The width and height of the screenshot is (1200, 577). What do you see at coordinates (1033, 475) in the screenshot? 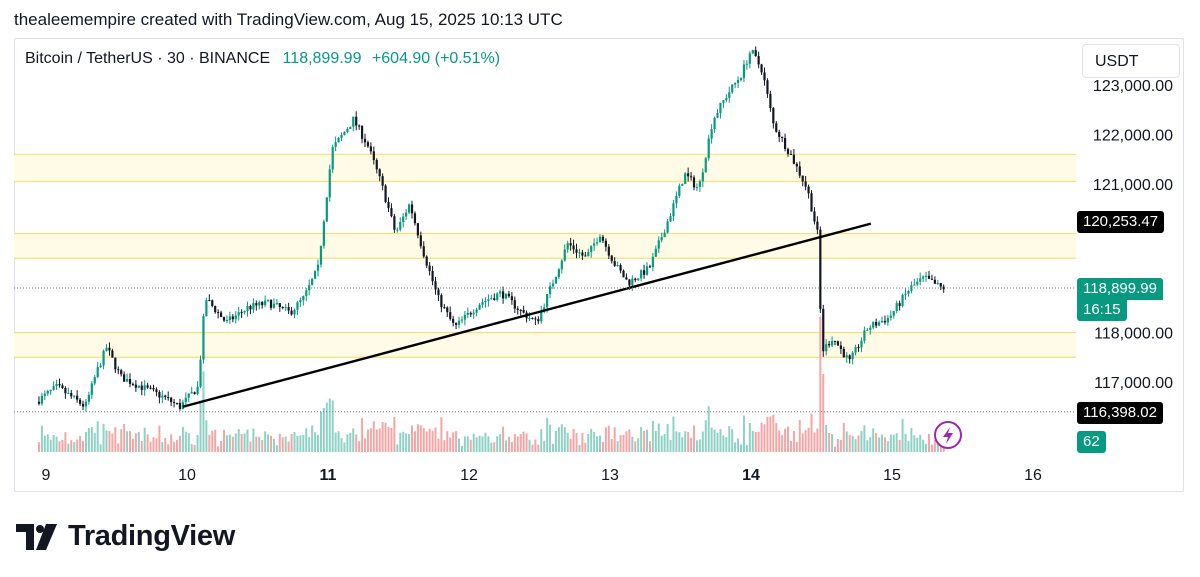
I see `x-tick-label: 16` at bounding box center [1033, 475].